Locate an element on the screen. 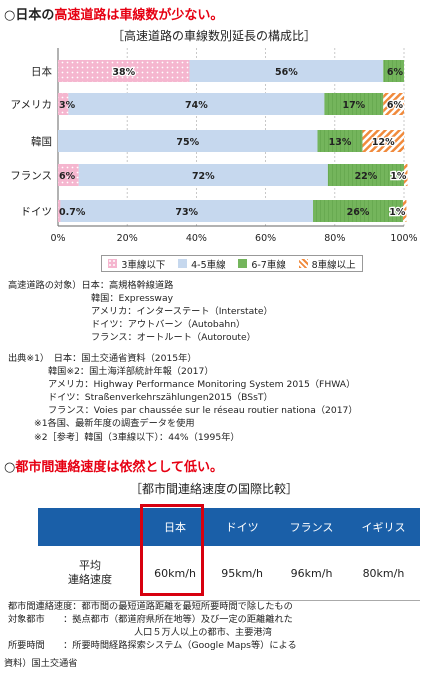  data-label: 72% is located at coordinates (203, 176).